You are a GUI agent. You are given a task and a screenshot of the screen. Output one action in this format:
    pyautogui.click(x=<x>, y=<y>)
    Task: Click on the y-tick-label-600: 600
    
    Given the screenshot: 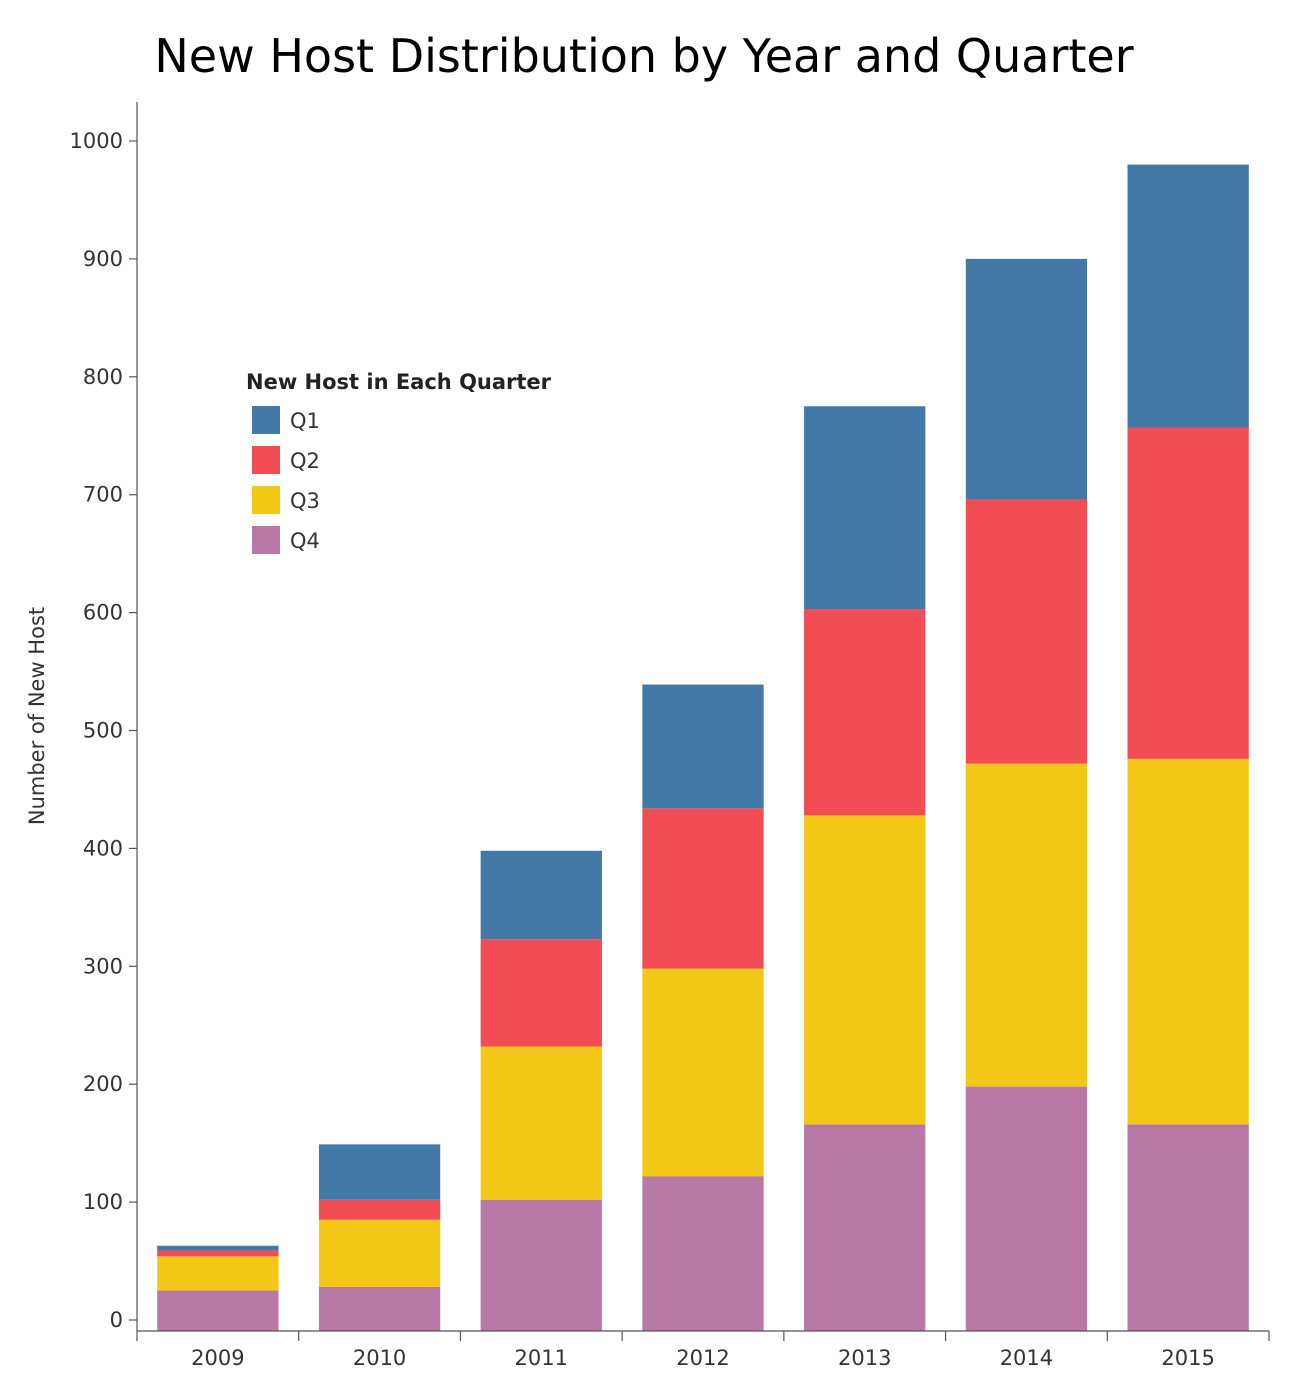 What is the action you would take?
    pyautogui.click(x=103, y=613)
    